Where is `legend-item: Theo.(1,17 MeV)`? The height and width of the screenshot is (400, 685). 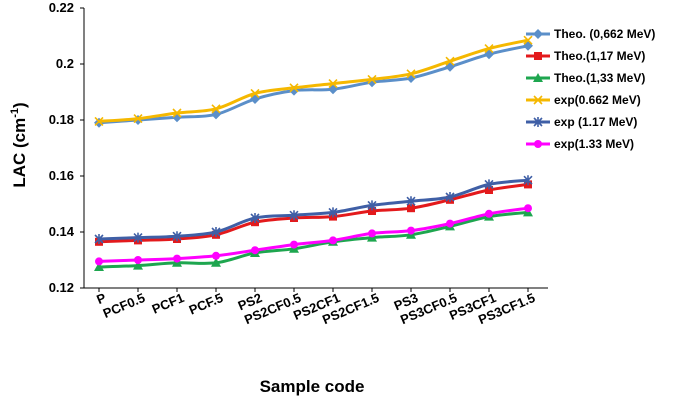
legend-item: Theo.(1,17 MeV) is located at coordinates (585, 56).